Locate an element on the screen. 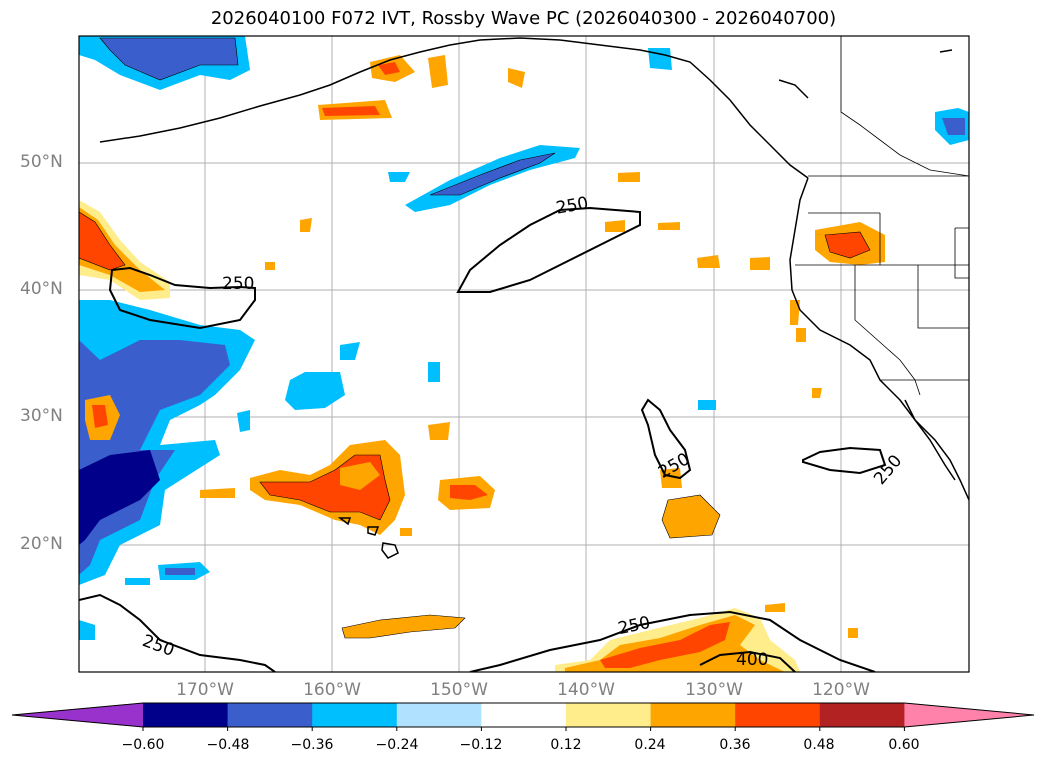  colorbar-tick-label: 0.48 is located at coordinates (819, 745).